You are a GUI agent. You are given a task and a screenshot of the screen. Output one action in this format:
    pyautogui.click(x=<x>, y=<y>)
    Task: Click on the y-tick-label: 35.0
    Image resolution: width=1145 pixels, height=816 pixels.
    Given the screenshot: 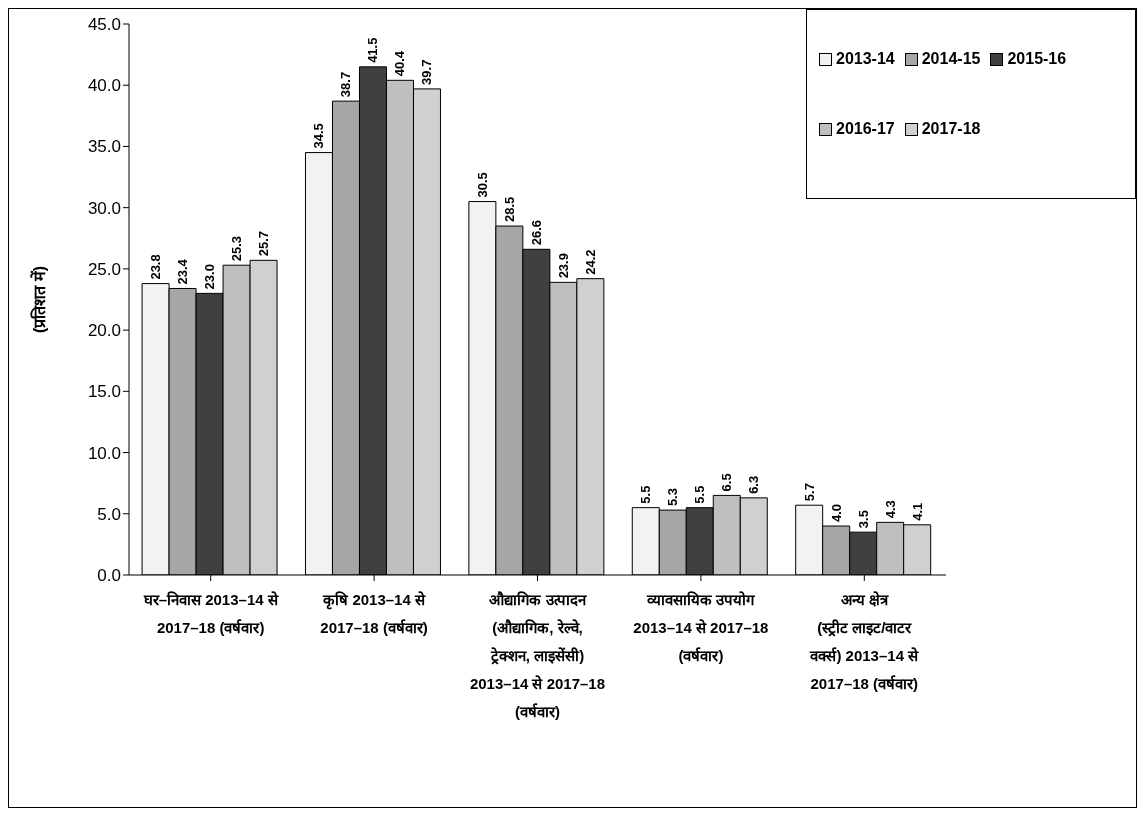 What is the action you would take?
    pyautogui.click(x=104, y=147)
    